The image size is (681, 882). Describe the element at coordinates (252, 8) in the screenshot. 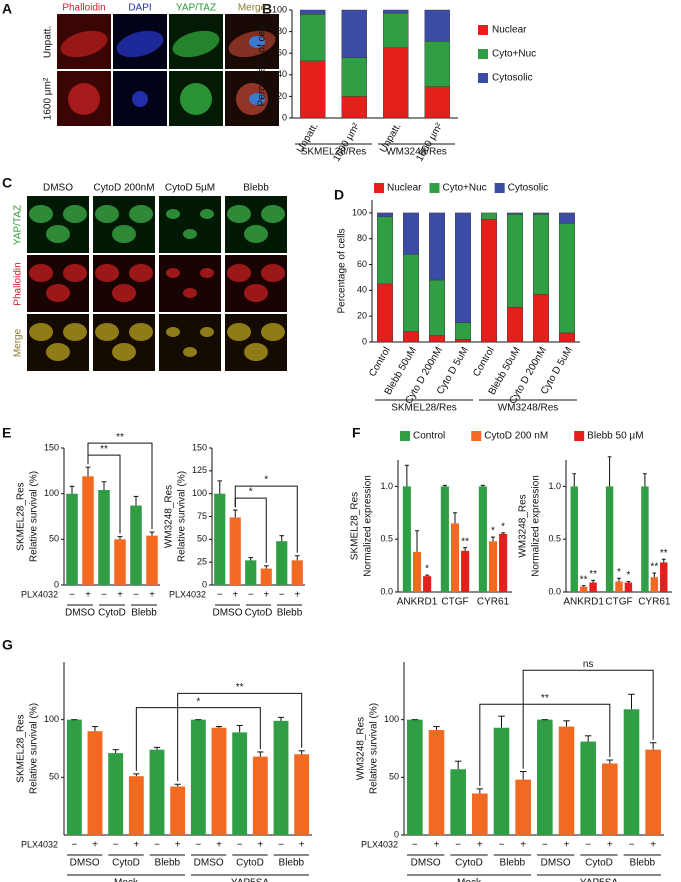

I see `column-label: Merge` at that location.